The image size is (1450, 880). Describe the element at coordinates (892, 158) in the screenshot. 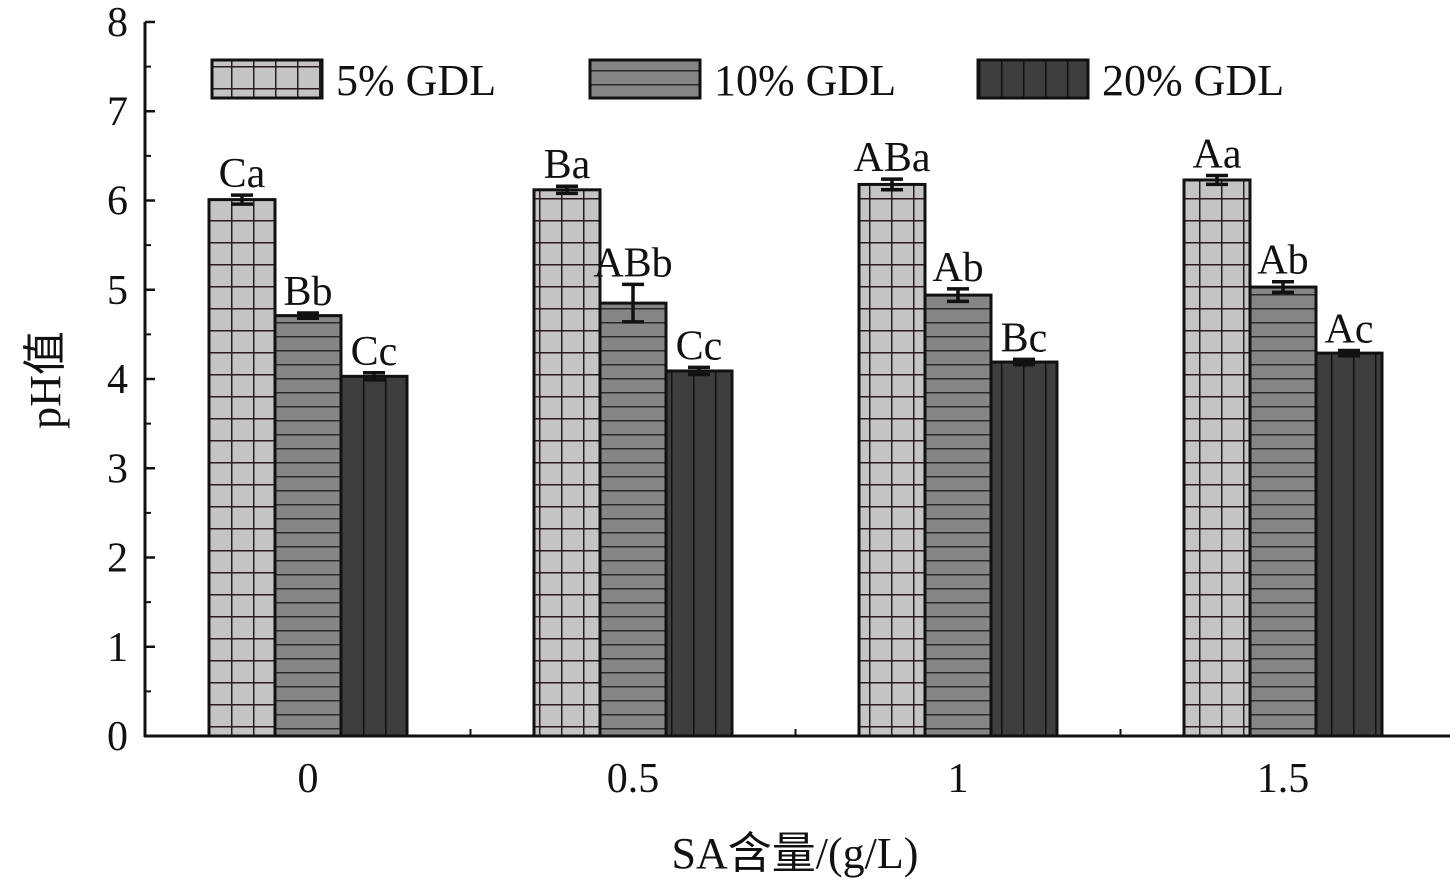

I see `data-label: ABa` at that location.